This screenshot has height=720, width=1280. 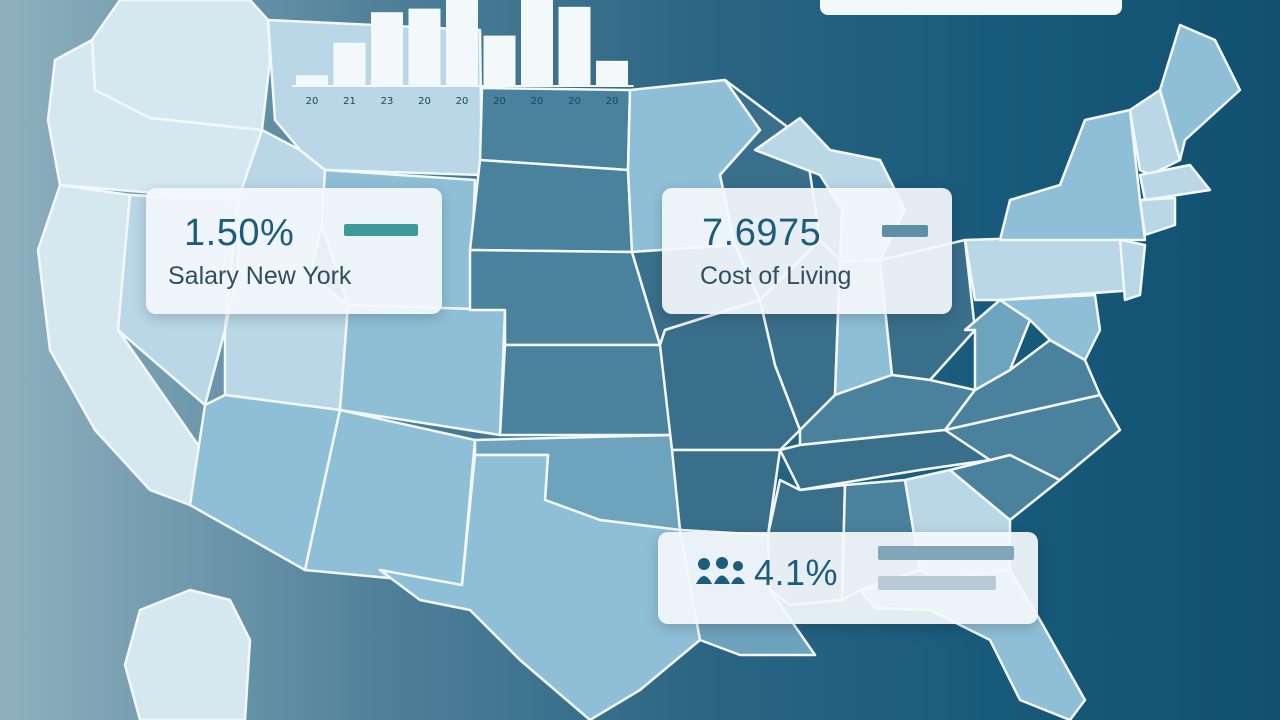 What do you see at coordinates (796, 572) in the screenshot?
I see `growth-value: 4.1%` at bounding box center [796, 572].